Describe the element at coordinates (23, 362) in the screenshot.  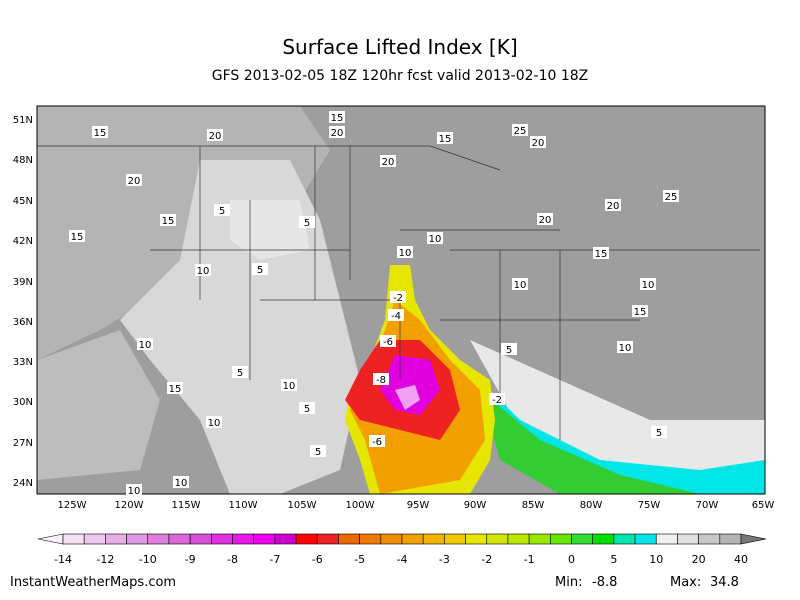
I see `lat-label: 33N` at that location.